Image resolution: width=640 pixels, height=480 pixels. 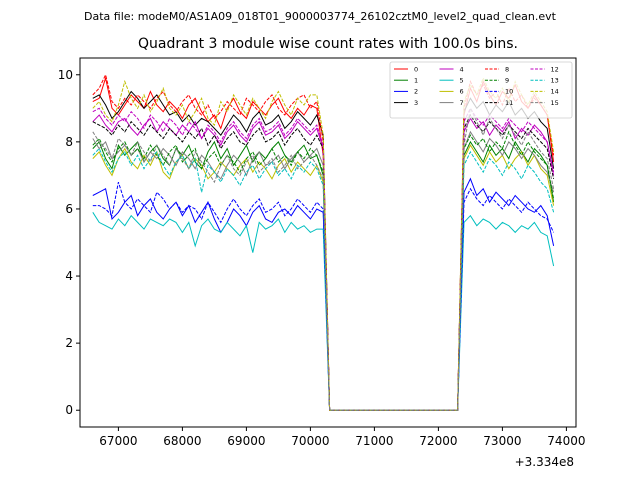 I want to click on x-tick-label: 69000, so click(x=246, y=441).